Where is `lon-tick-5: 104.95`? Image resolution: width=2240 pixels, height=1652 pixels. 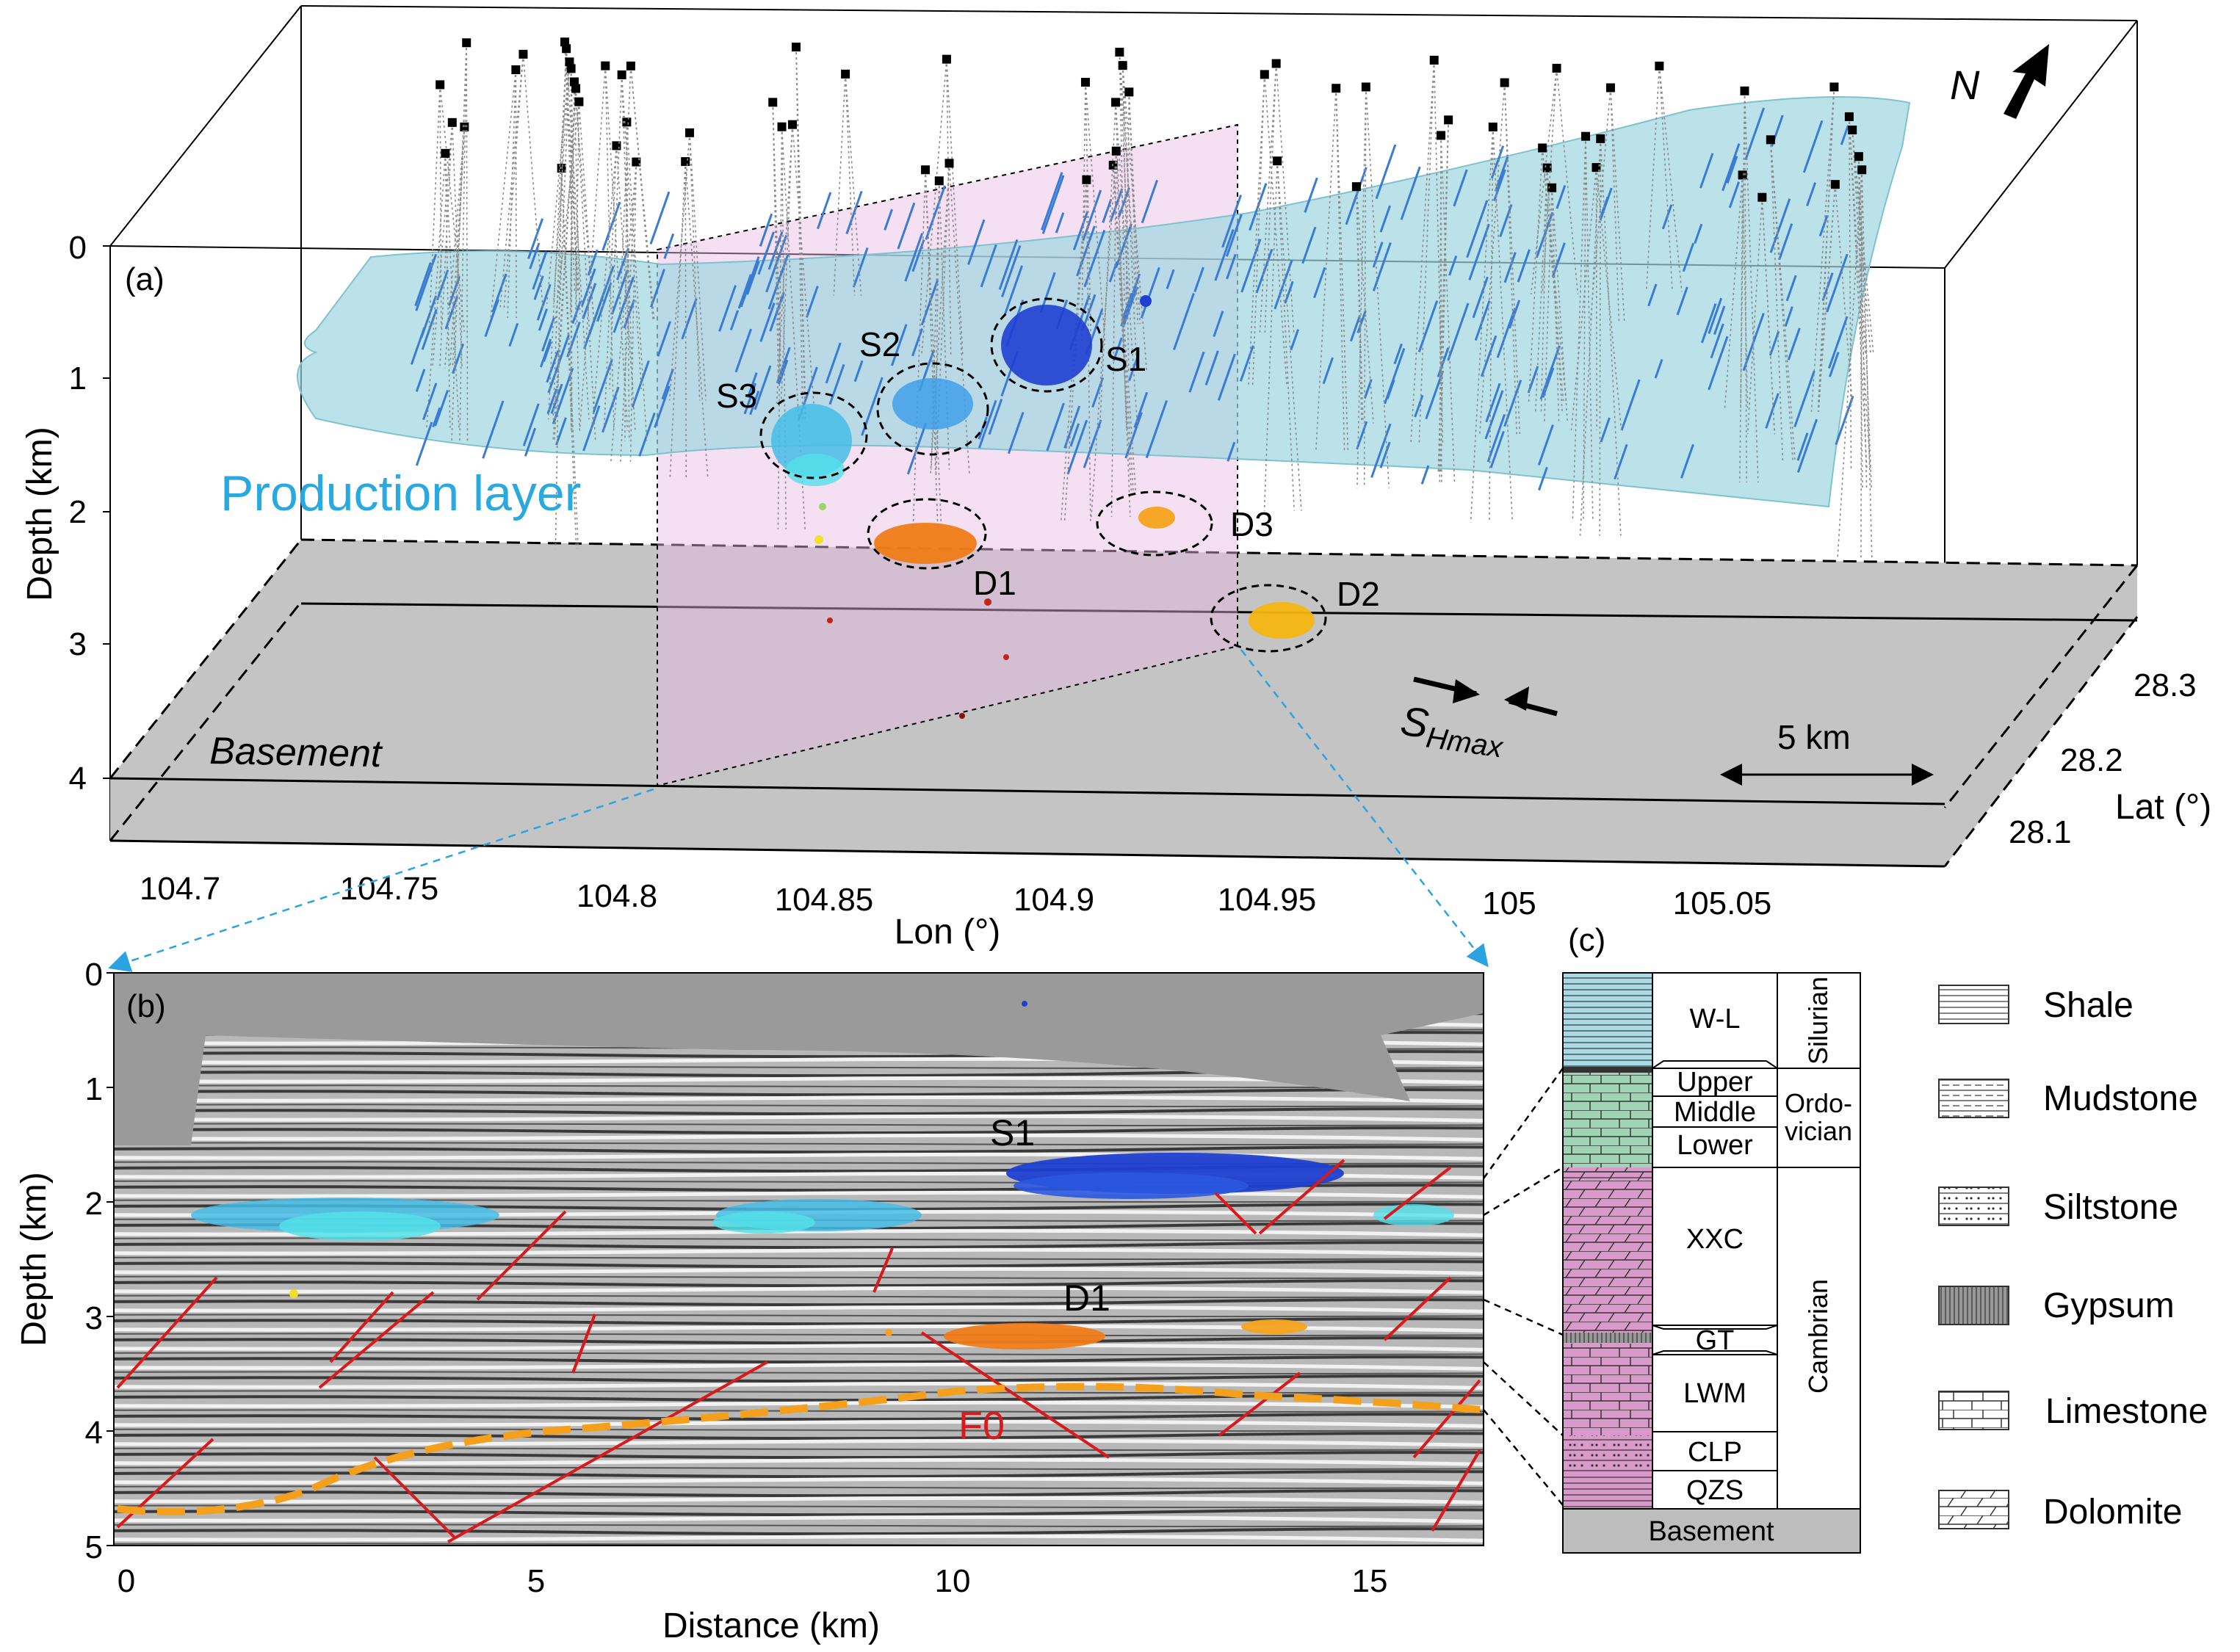 lon-tick-5: 104.95 is located at coordinates (1267, 900).